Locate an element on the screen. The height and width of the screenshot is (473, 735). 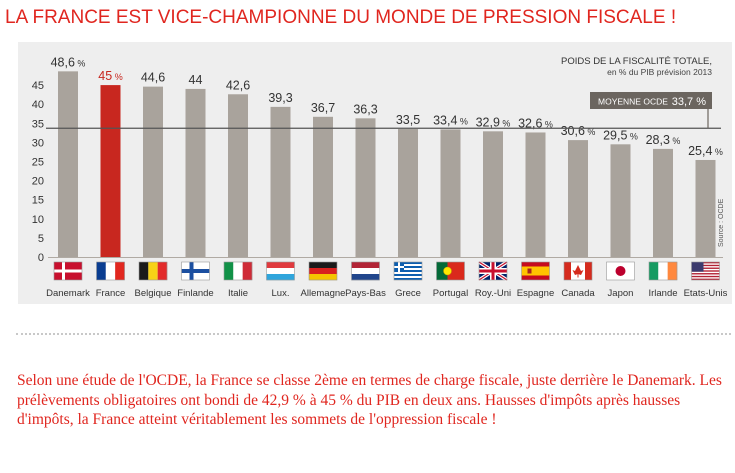
y-tick-label: 20 is located at coordinates (38, 182).